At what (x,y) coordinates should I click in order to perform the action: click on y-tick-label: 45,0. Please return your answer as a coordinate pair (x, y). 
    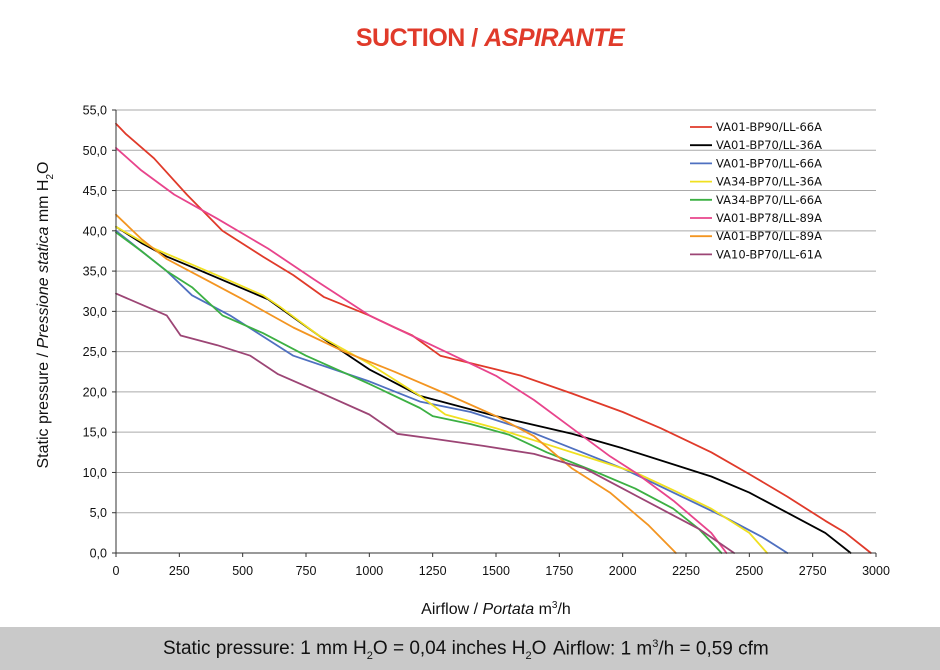
    Looking at the image, I should click on (95, 191).